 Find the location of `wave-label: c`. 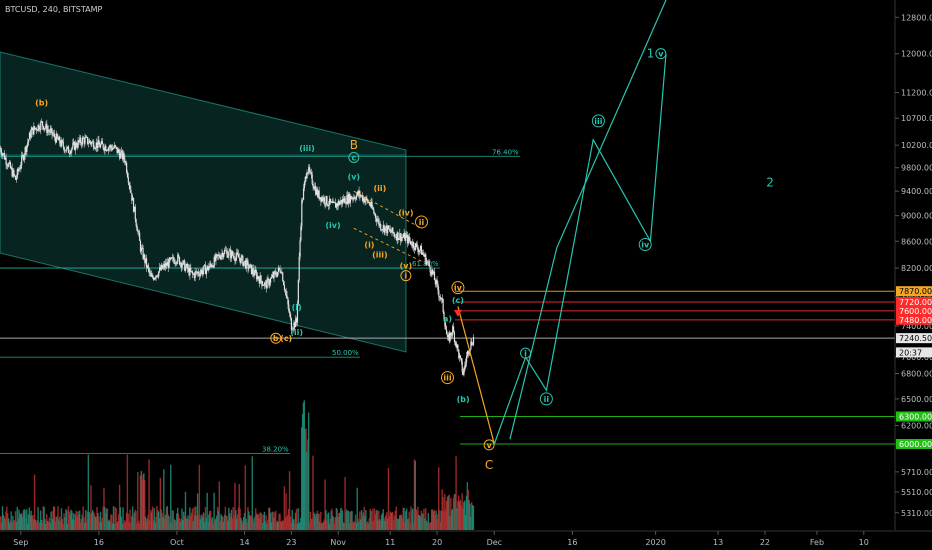

wave-label: c is located at coordinates (353, 157).